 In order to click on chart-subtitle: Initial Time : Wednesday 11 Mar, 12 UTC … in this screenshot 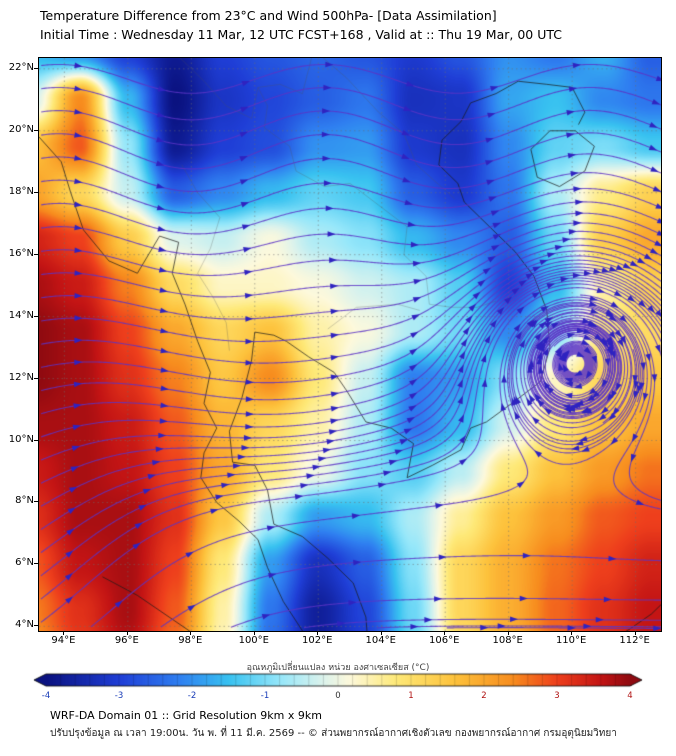, I will do `click(301, 34)`.